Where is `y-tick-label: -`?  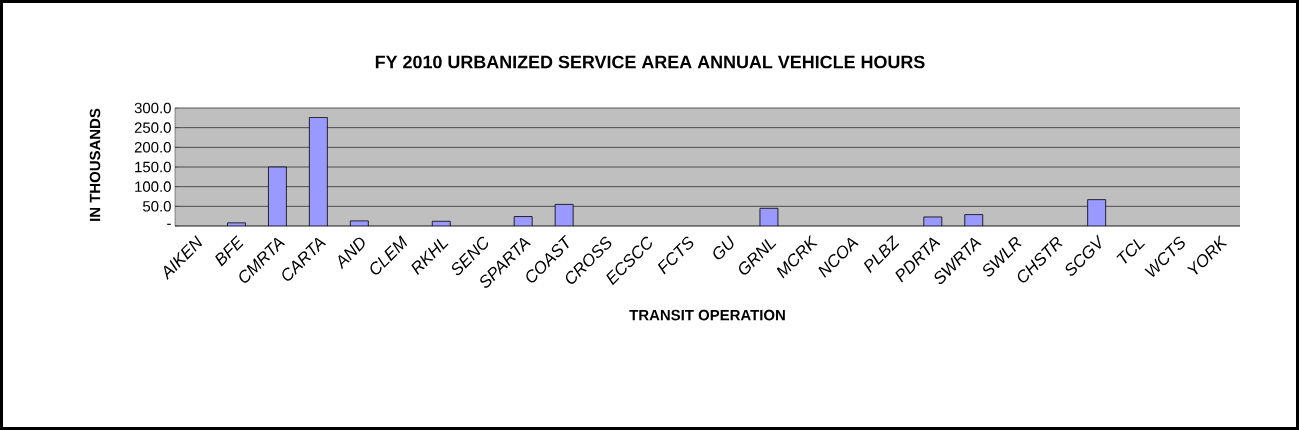
y-tick-label: - is located at coordinates (169, 224).